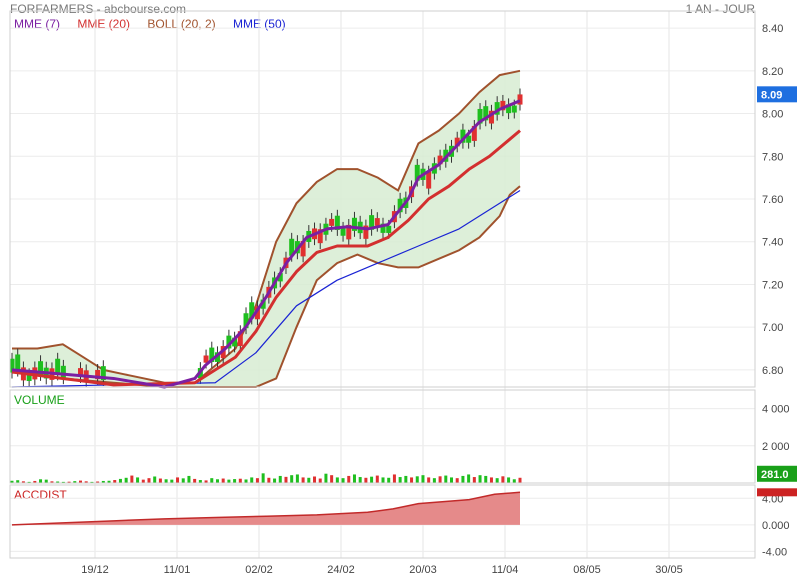 This screenshot has width=800, height=580. Describe the element at coordinates (104, 24) in the screenshot. I see `legend-mme20: MME (20)` at that location.